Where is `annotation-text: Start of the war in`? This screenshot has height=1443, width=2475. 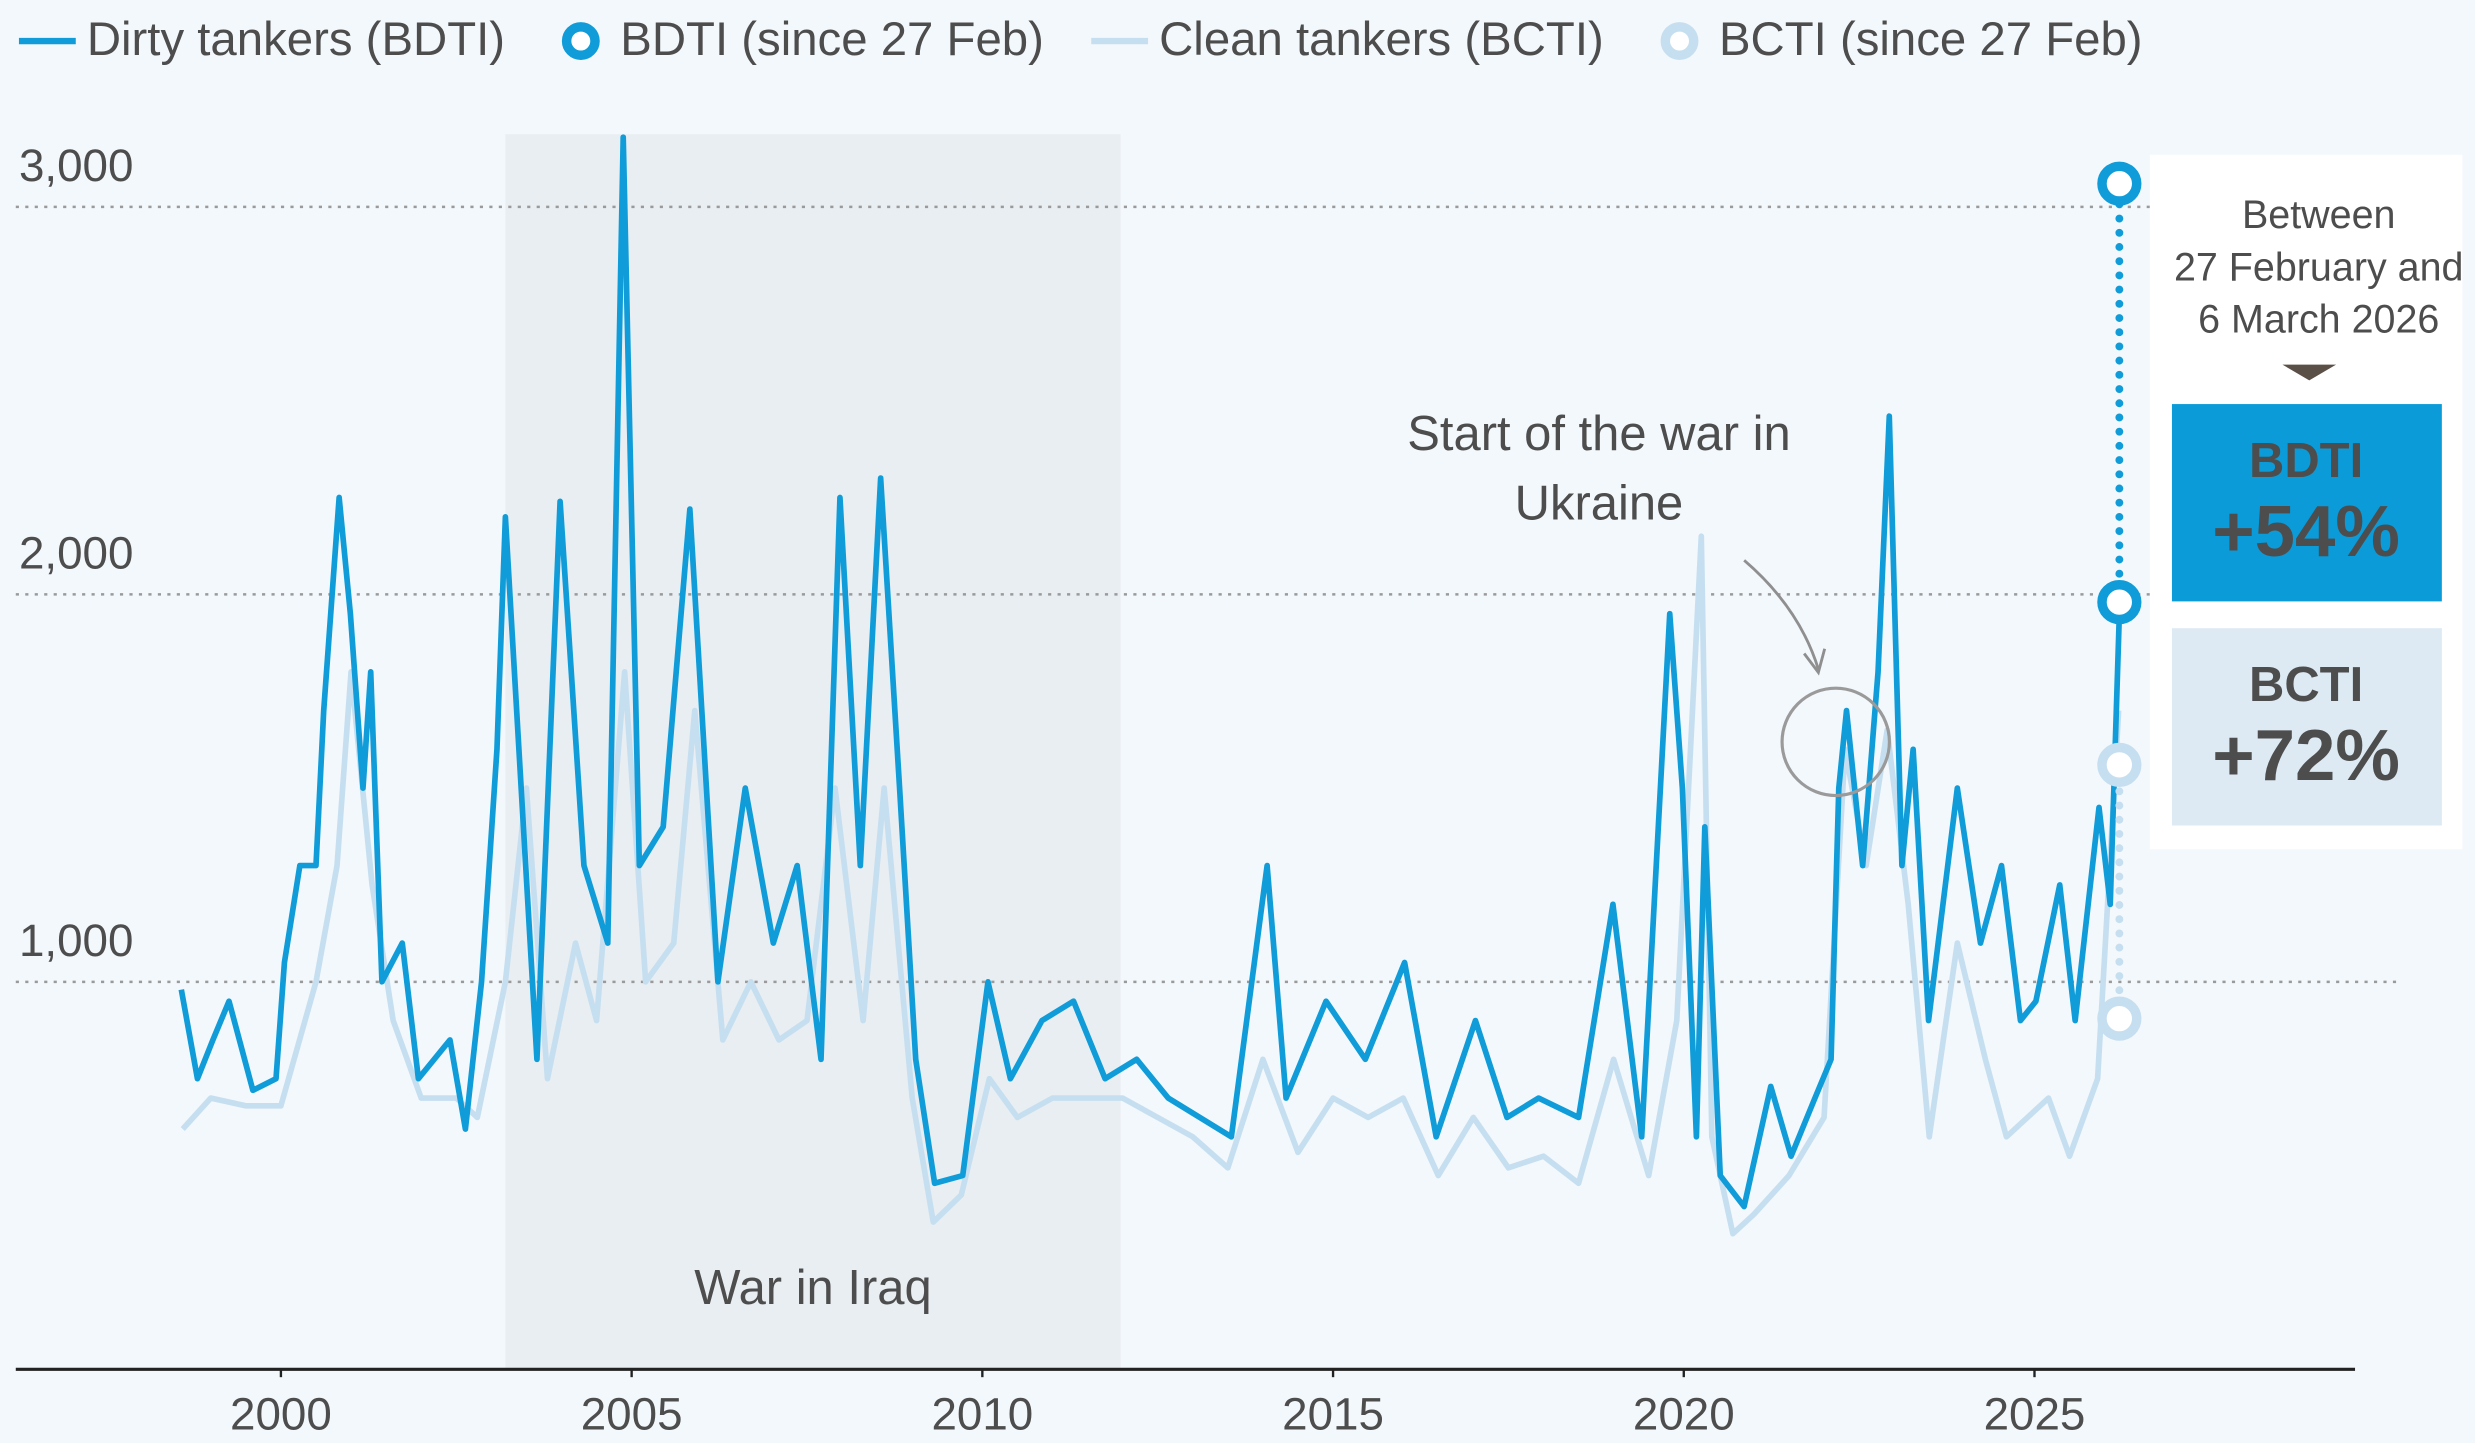
annotation-text: Start of the war in is located at coordinates (1598, 434).